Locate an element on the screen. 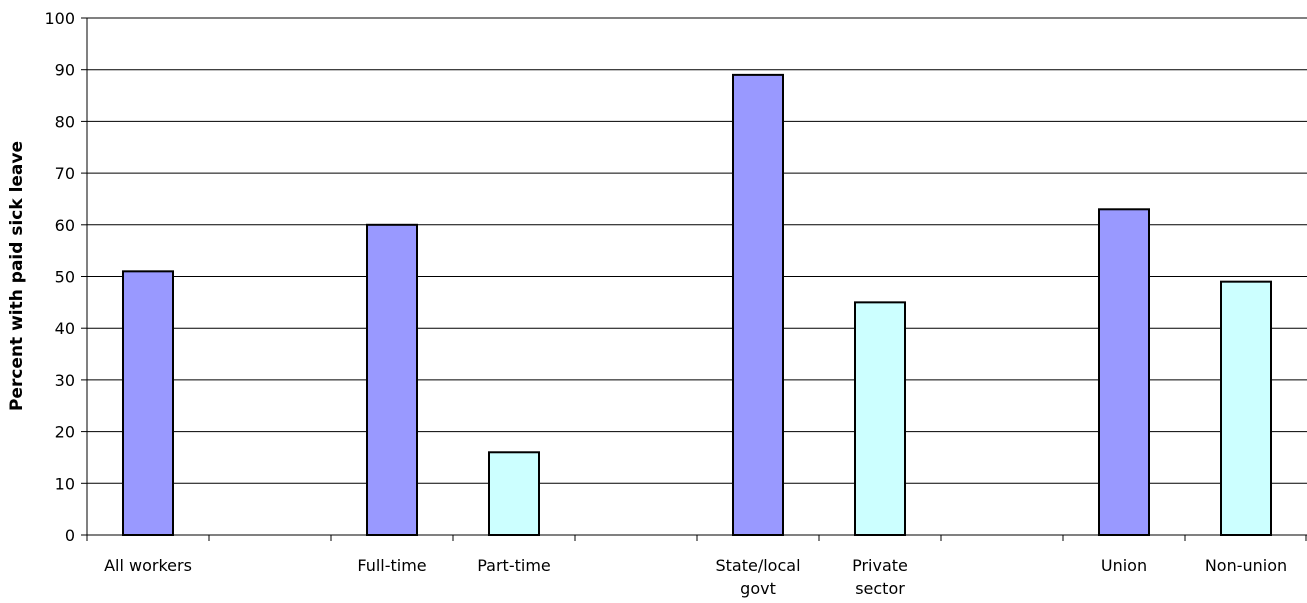  y-tick-label: 50 is located at coordinates (65, 277).